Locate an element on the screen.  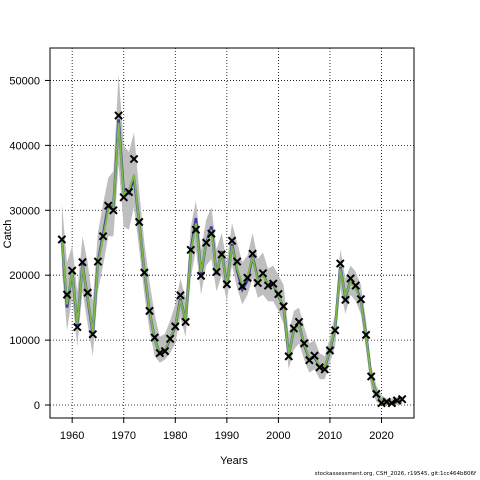
x-tick-label: 1960 is located at coordinates (72, 436).